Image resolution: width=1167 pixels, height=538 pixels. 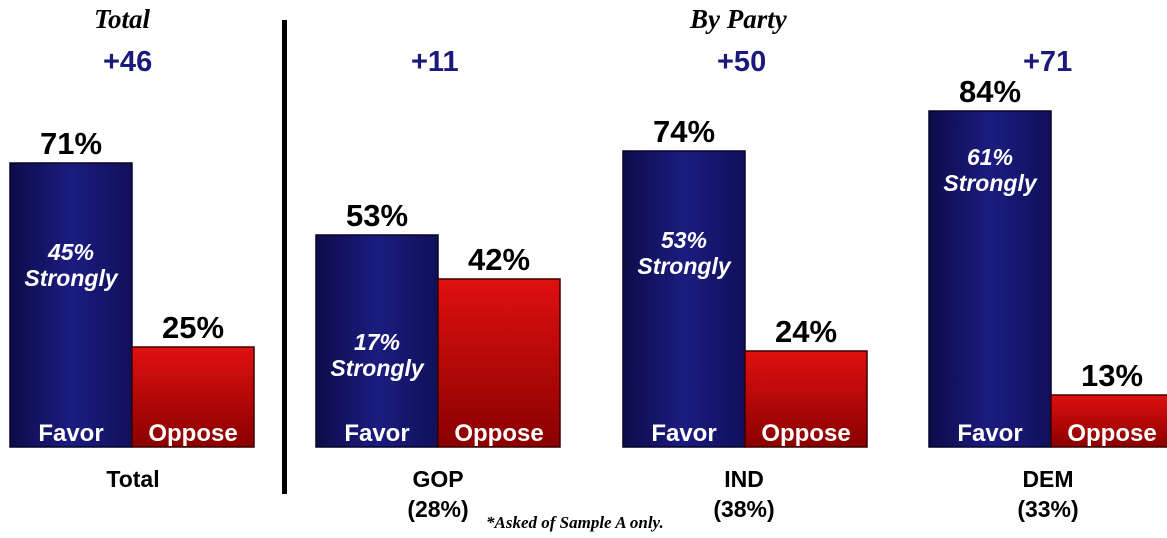 I want to click on strongly-word-ind: Strongly, so click(x=684, y=266).